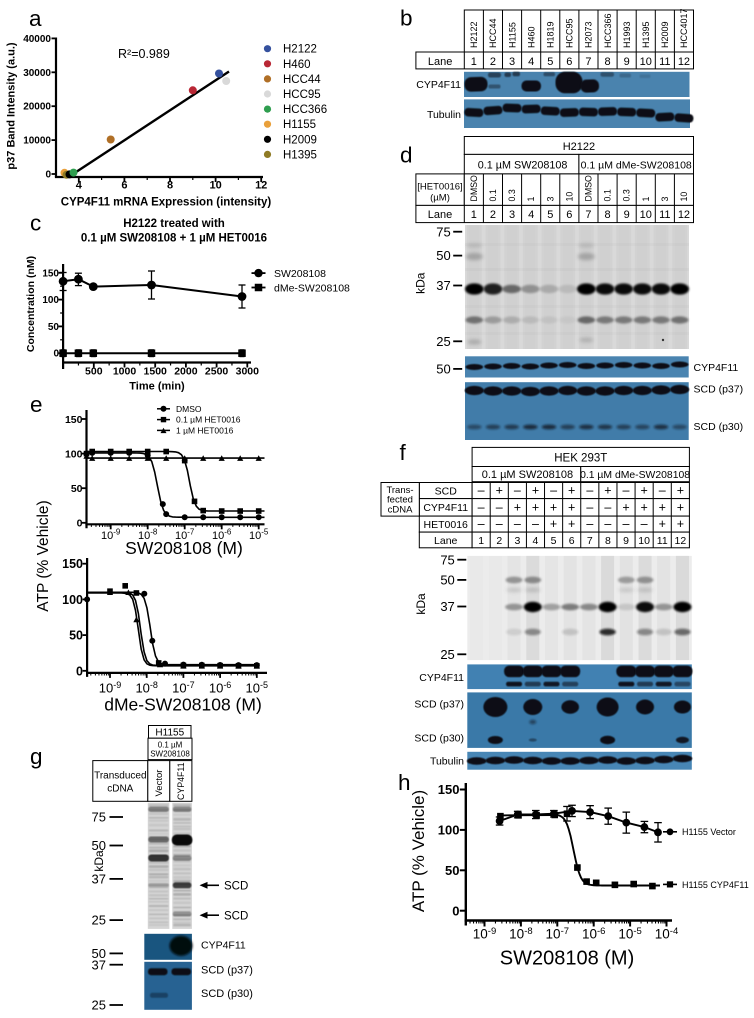 This screenshot has width=754, height=1018. I want to click on svg-text: 0.1 µM SW208108 + 1 µM HET0016, so click(174, 239).